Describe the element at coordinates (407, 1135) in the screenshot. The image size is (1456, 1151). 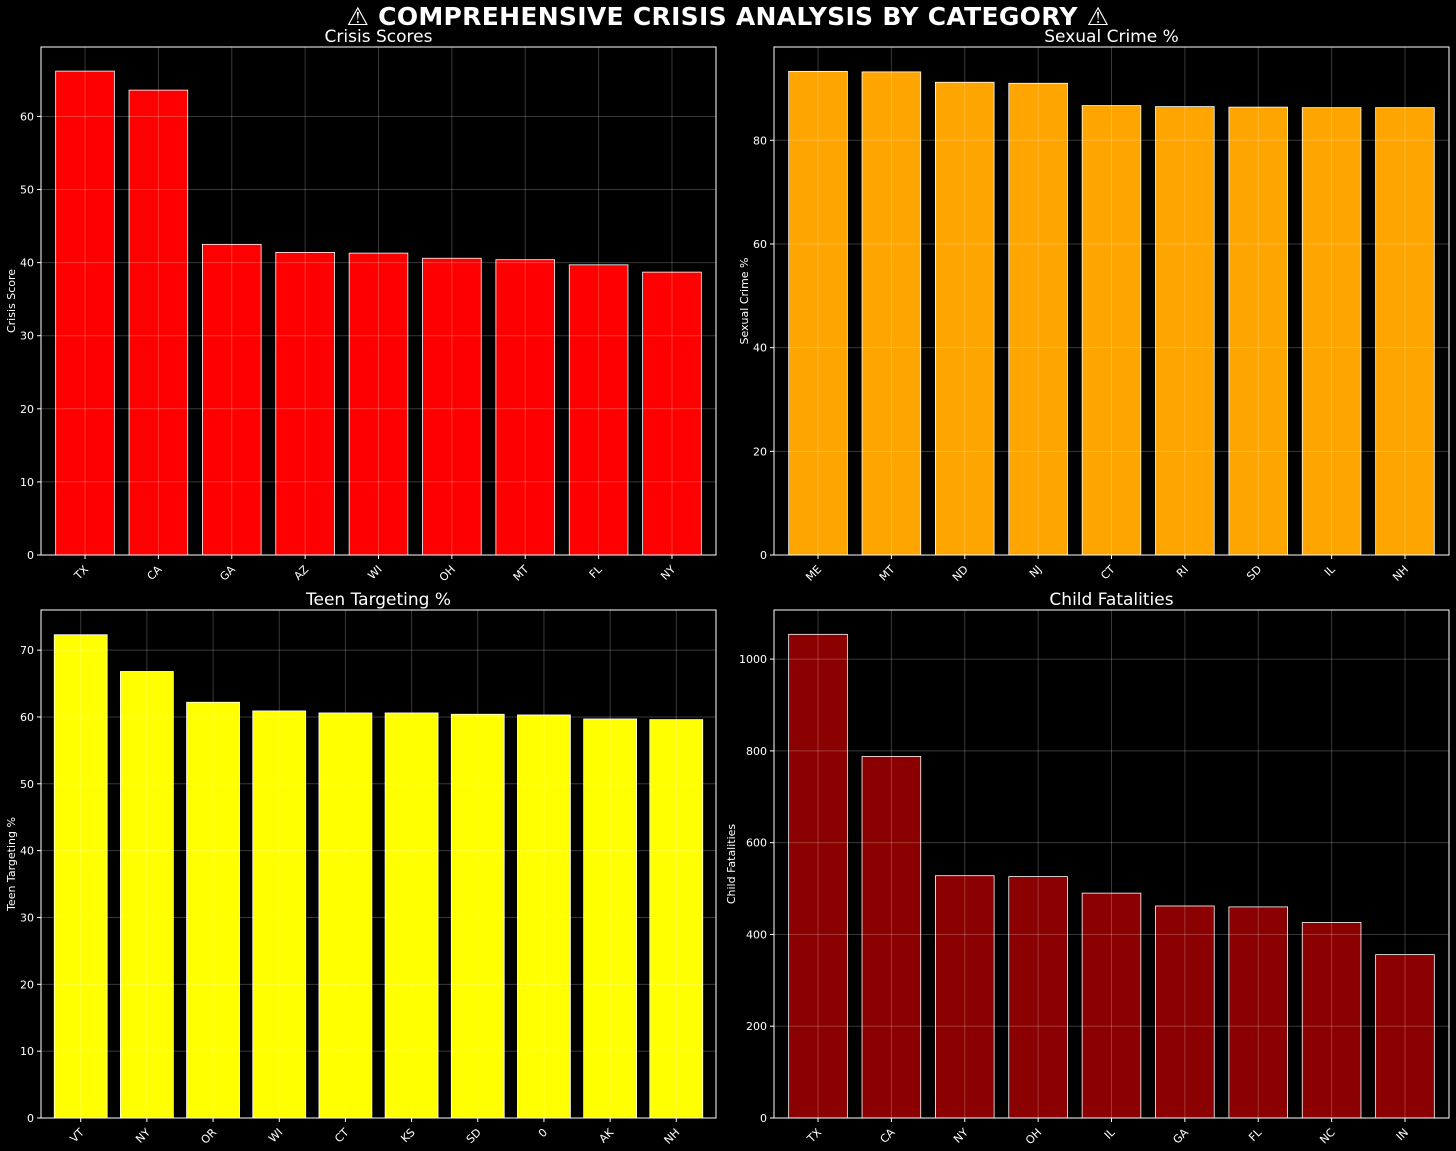
I see `x-tick-label-ks: KS` at that location.